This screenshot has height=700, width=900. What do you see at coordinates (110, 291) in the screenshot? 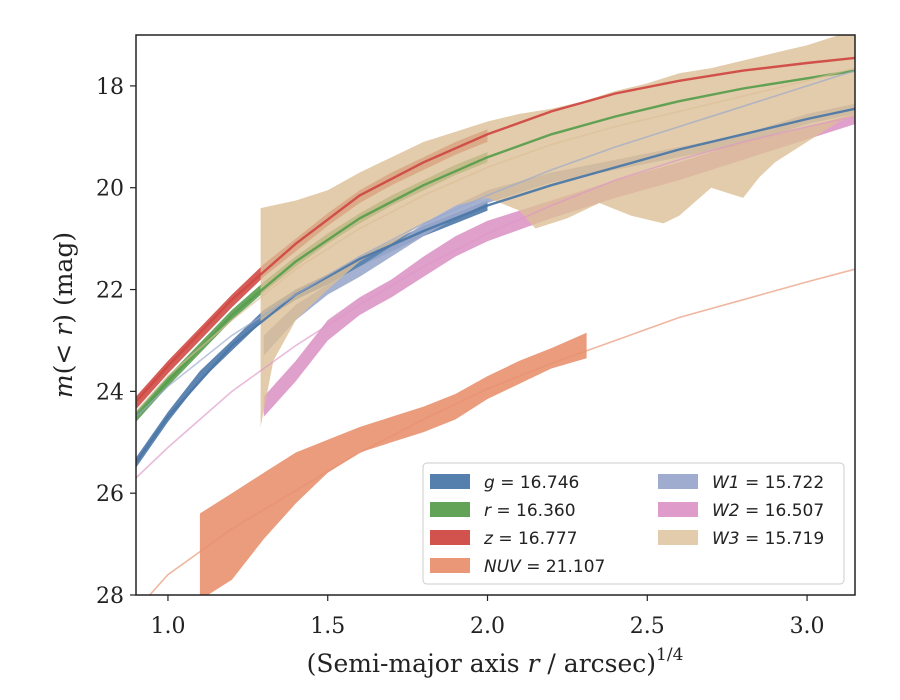
I see `y-tick-label: 22` at bounding box center [110, 291].